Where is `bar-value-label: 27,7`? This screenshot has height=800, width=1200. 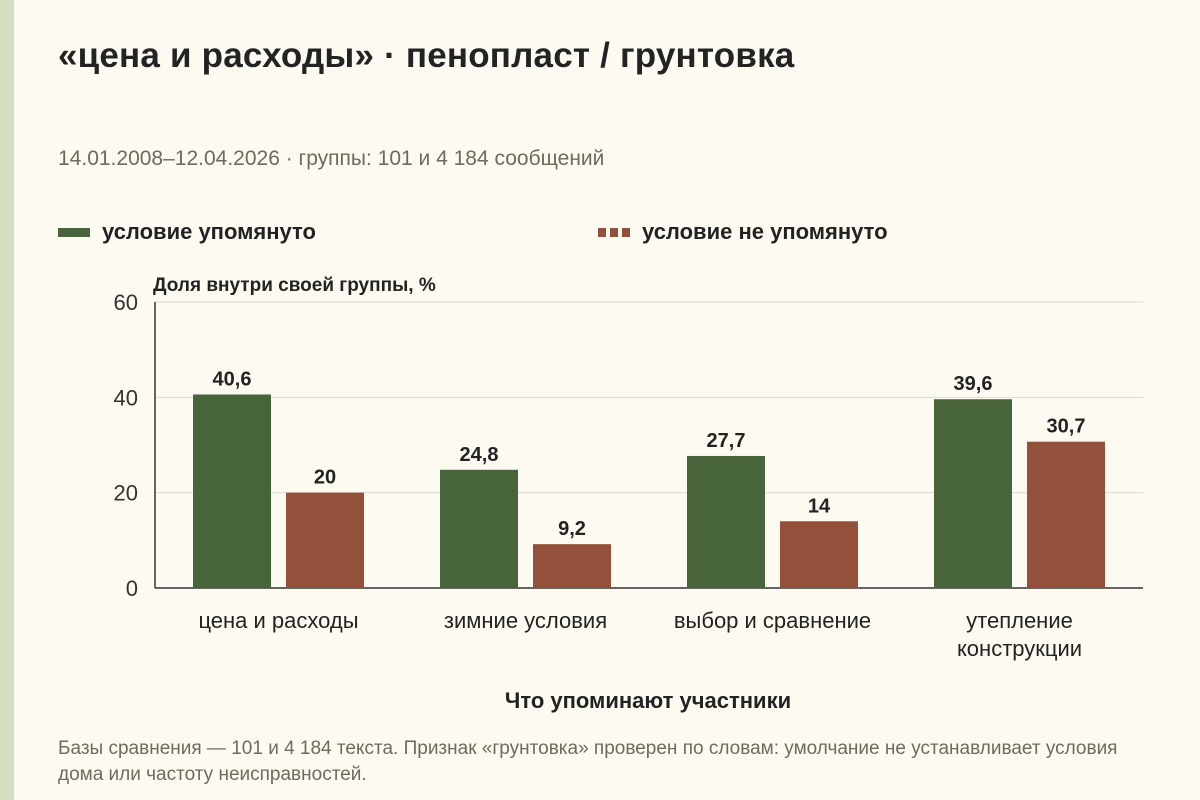 bar-value-label: 27,7 is located at coordinates (726, 441).